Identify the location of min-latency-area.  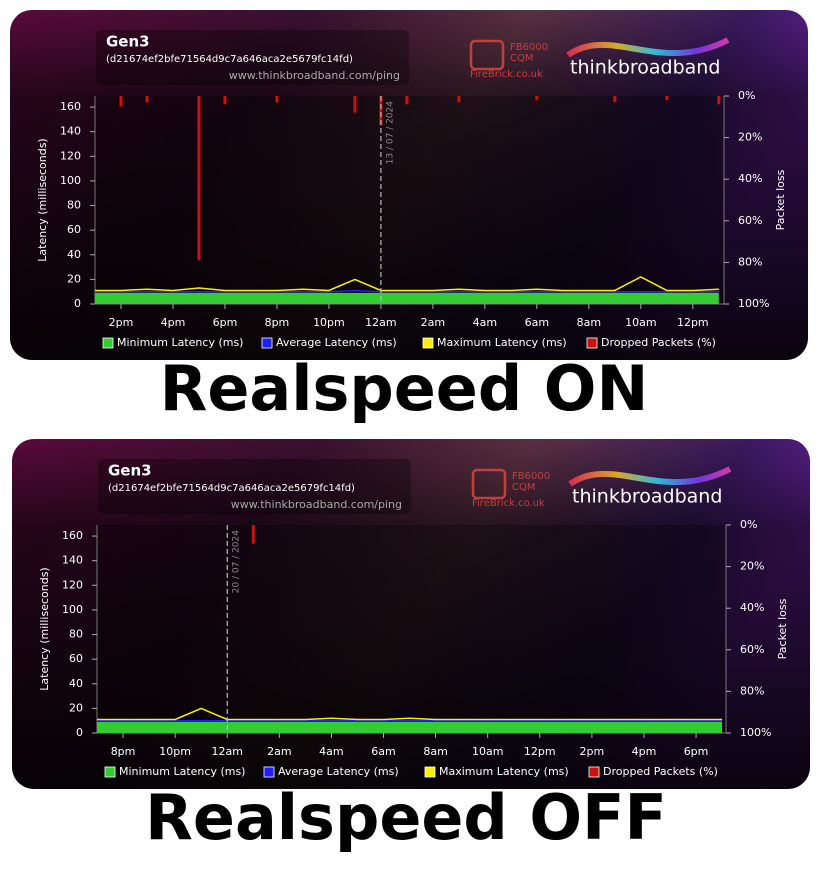
(410, 727).